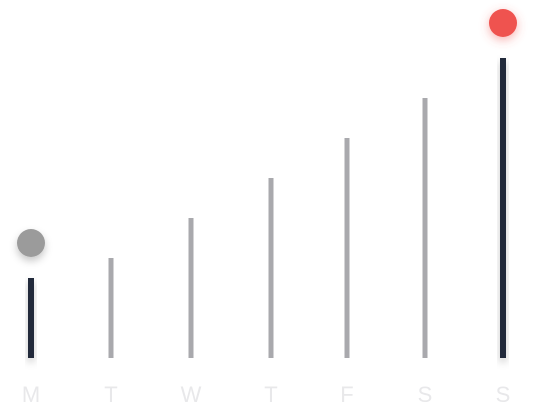 This screenshot has height=404, width=534. Describe the element at coordinates (425, 393) in the screenshot. I see `x-tick-label-5: S` at that location.